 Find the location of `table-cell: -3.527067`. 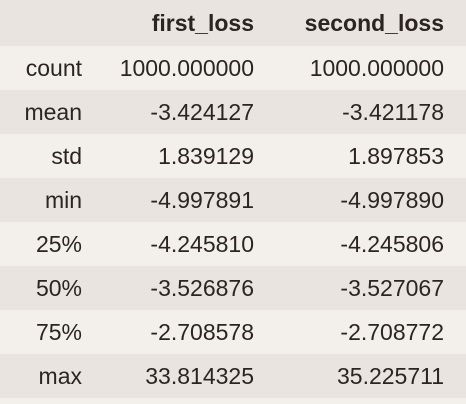

table-cell: -3.527067 is located at coordinates (392, 287).